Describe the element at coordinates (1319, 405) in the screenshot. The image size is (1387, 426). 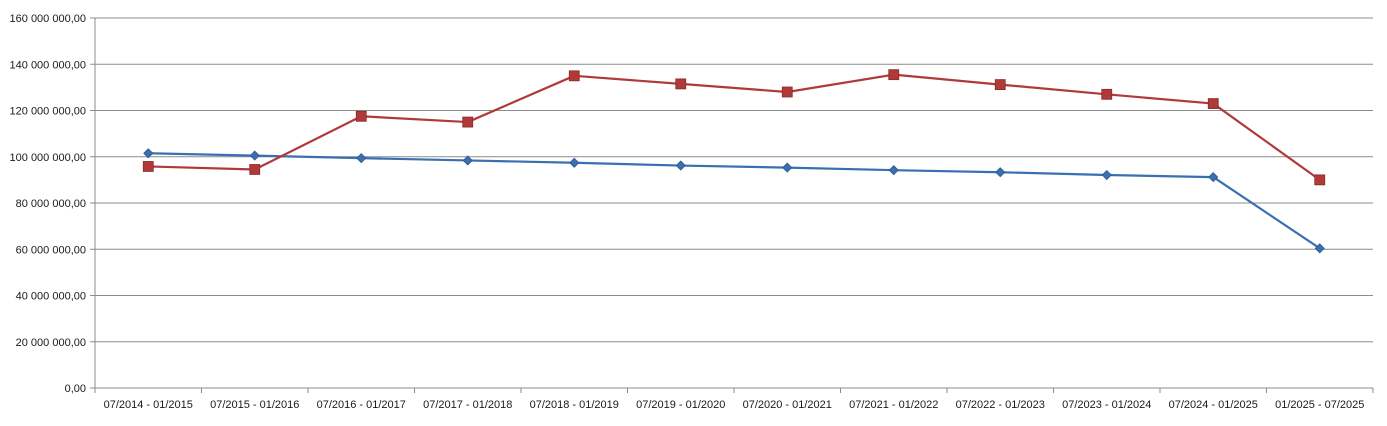
I see `x-tick-label: 01/2025 - 07/2025` at that location.